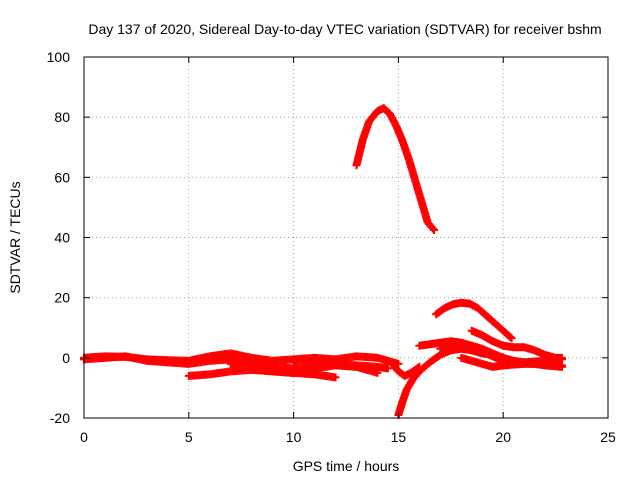 The height and width of the screenshot is (480, 640). Describe the element at coordinates (511, 362) in the screenshot. I see `series-sat-m` at that location.